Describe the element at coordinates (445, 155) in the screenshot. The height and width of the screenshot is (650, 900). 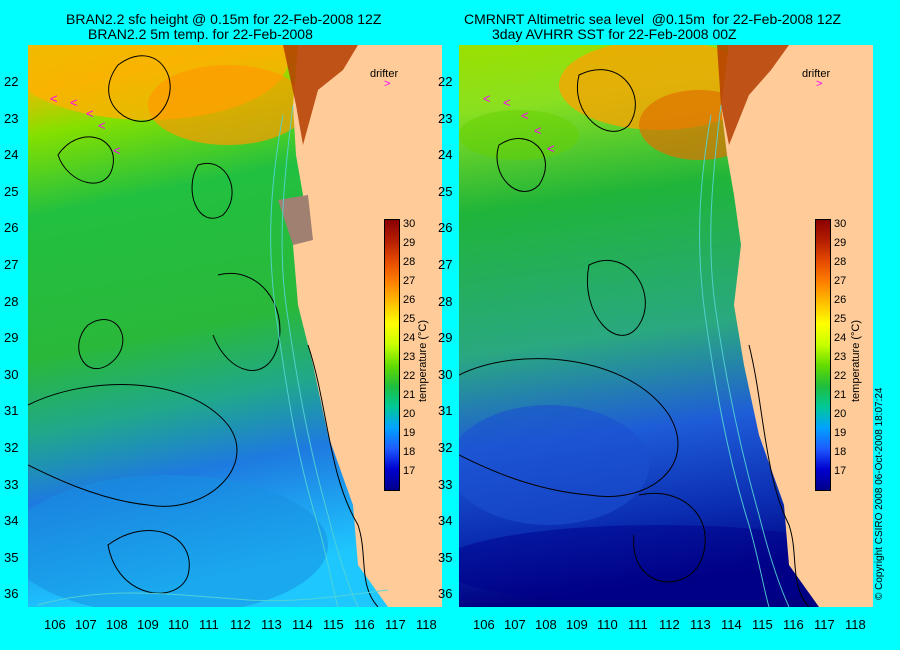
I see `lat-tick-label: 24` at that location.